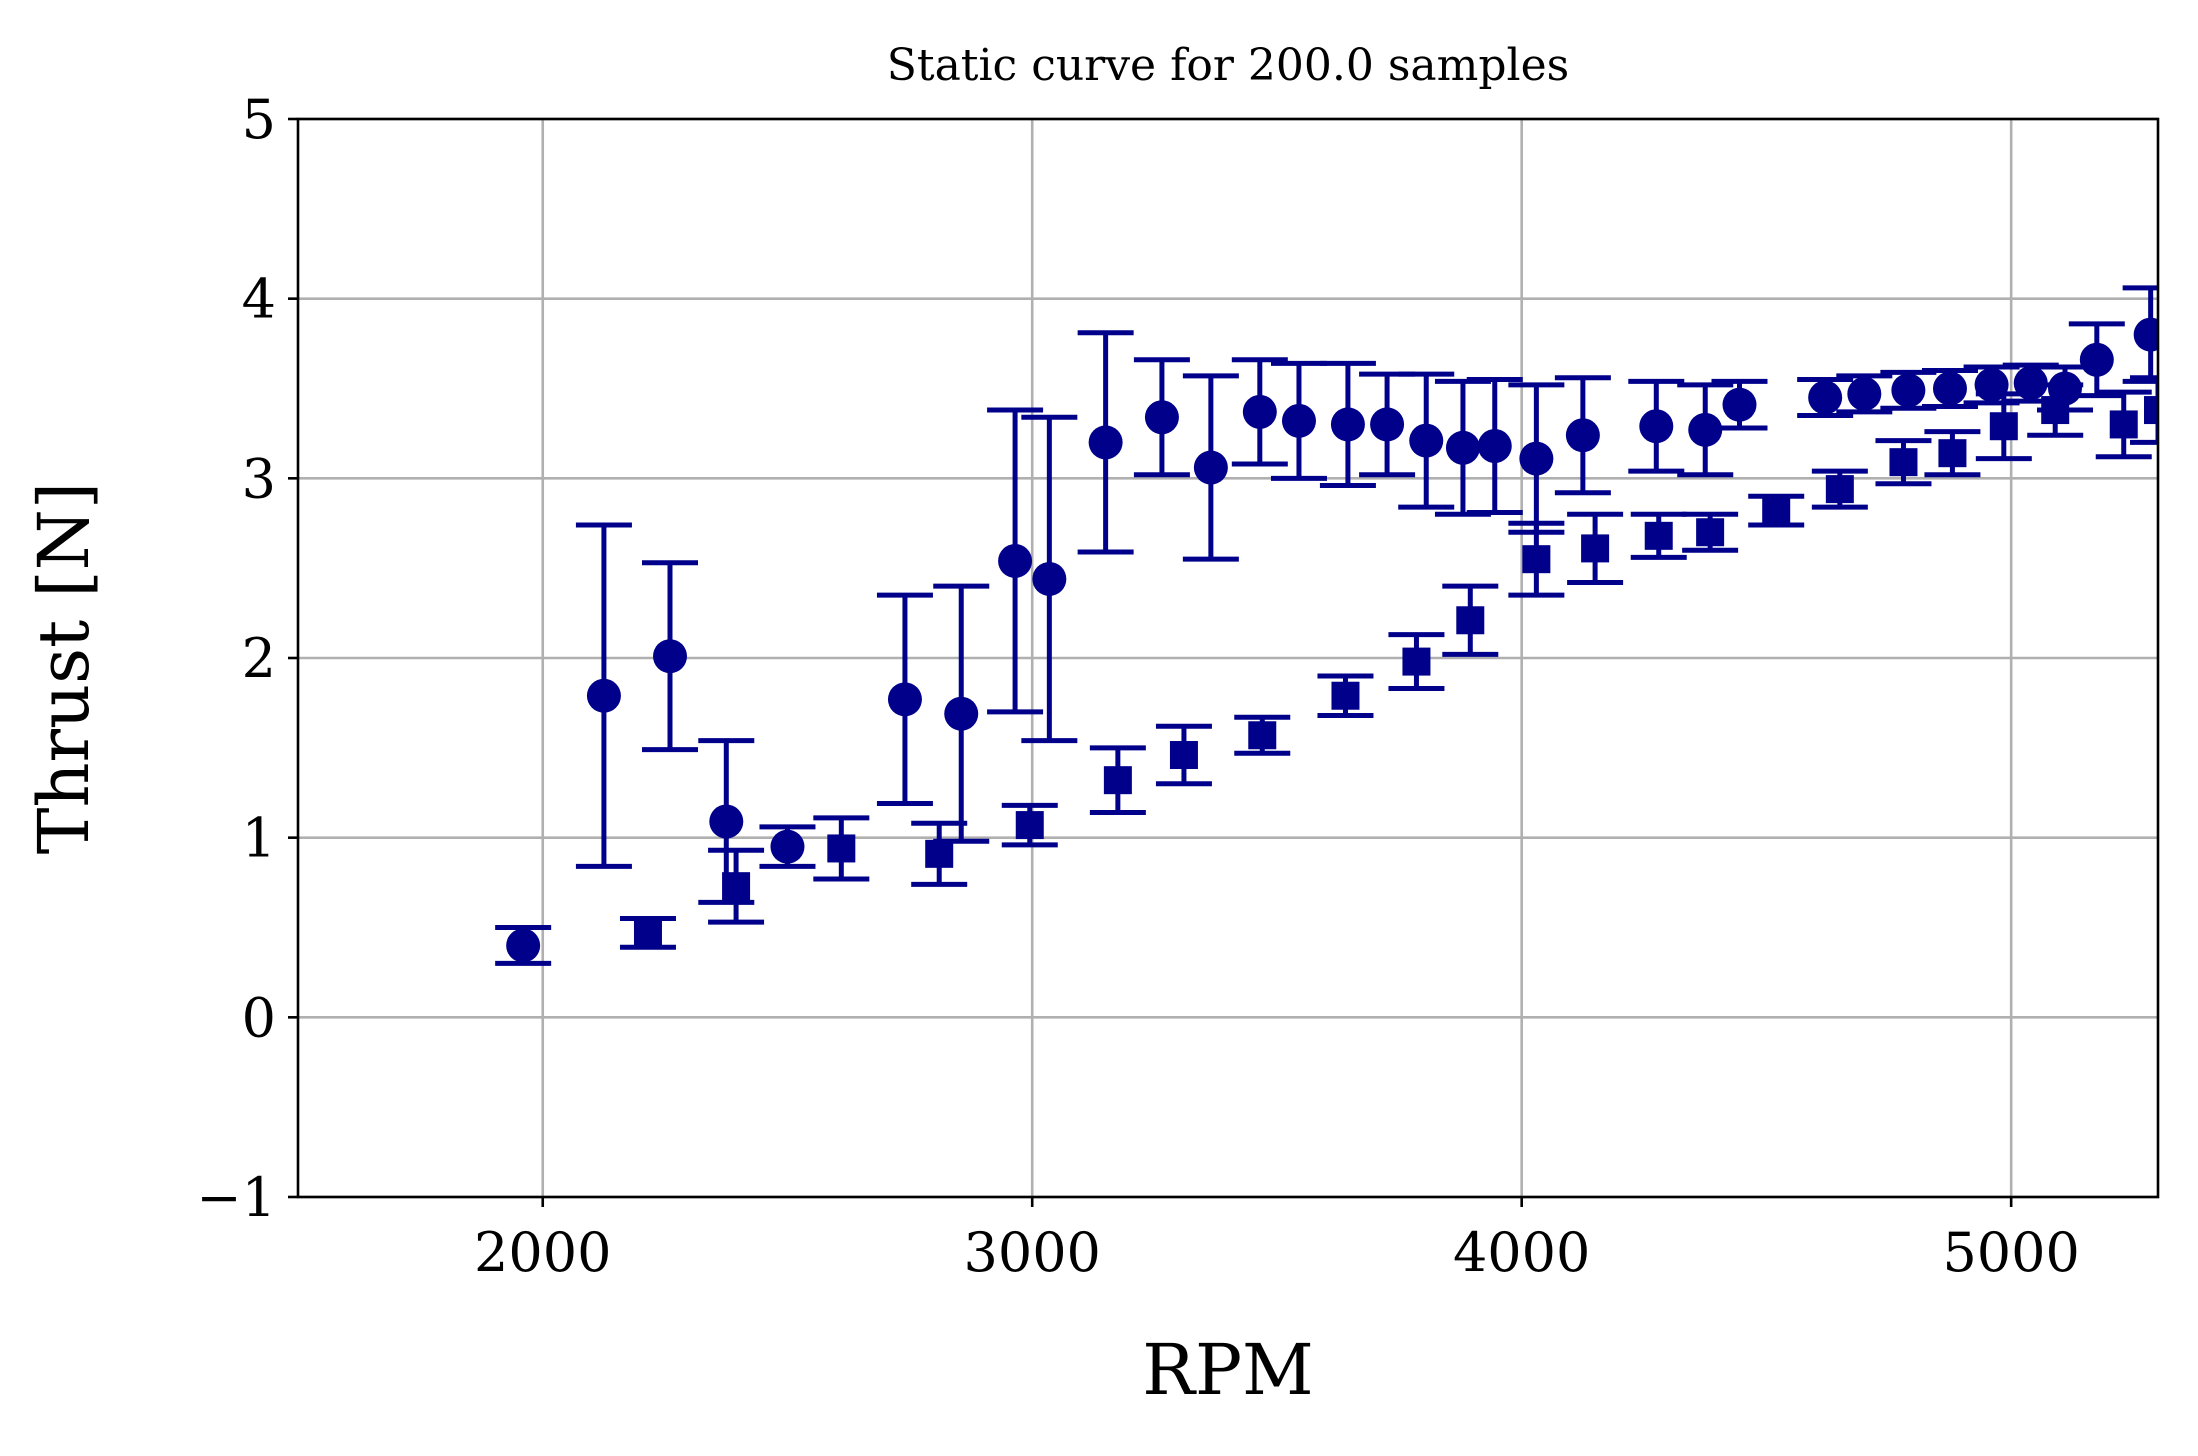 This screenshot has height=1456, width=2198. Describe the element at coordinates (259, 1017) in the screenshot. I see `y-tick-label: 0` at that location.